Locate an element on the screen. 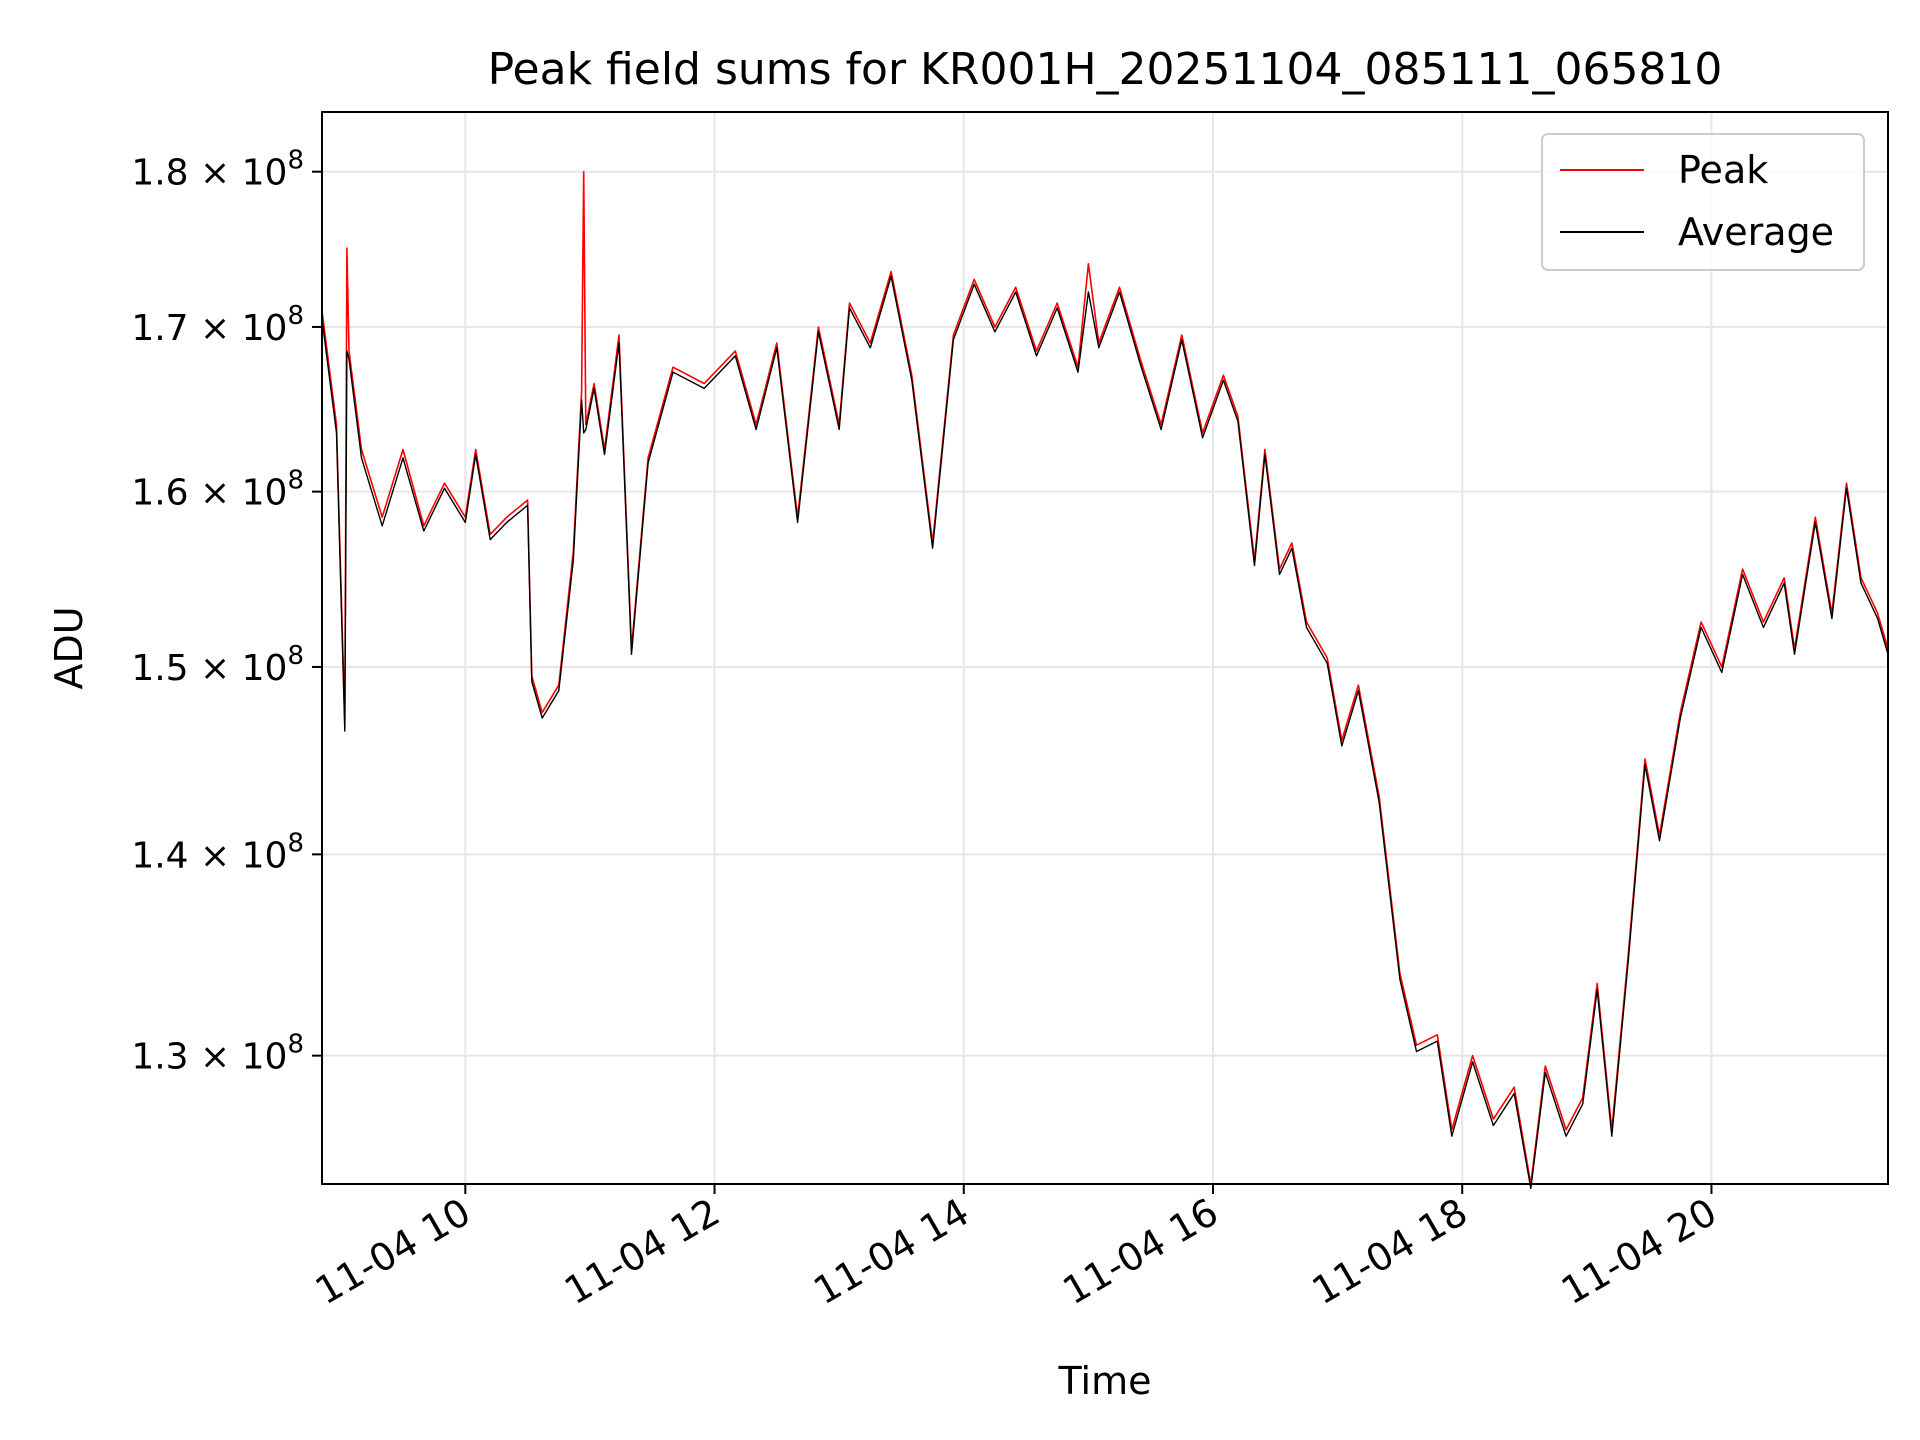  y-tick-mantissa: 1.5 is located at coordinates (159, 668).